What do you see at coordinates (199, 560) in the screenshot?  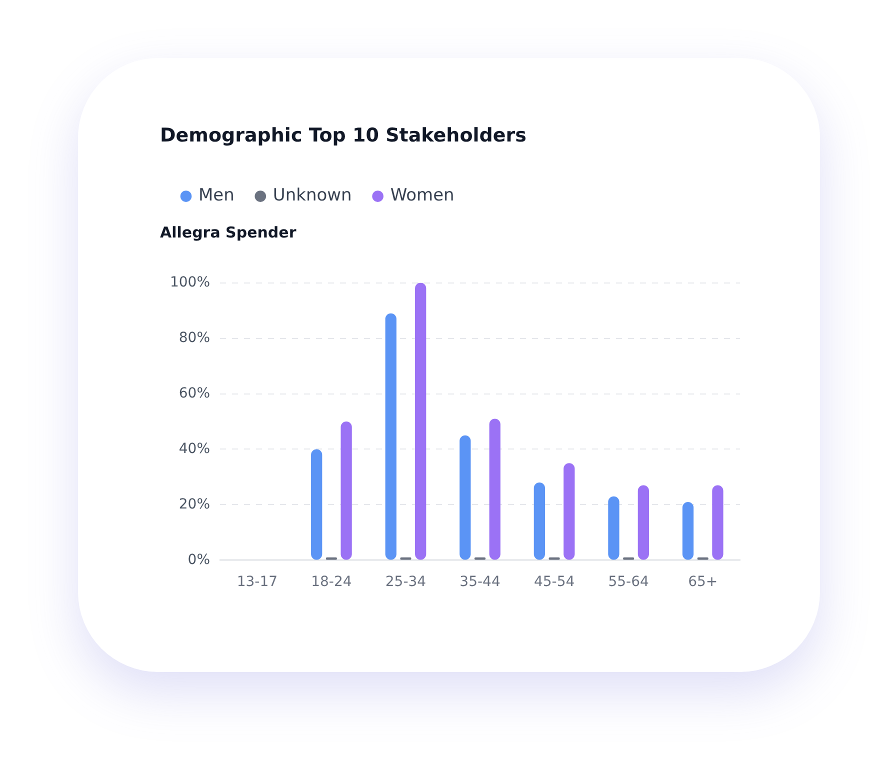 I see `y-tick-label: 0%` at bounding box center [199, 560].